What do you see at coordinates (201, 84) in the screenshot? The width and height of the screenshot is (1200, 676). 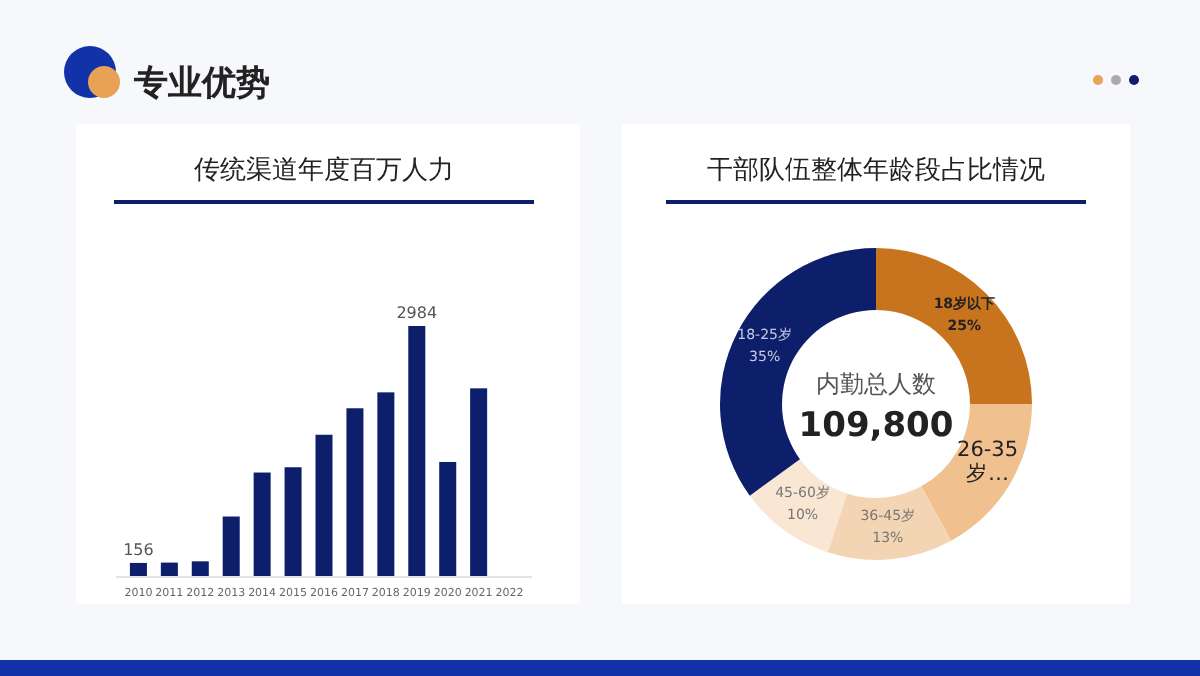 I see `text: 专业优势` at bounding box center [201, 84].